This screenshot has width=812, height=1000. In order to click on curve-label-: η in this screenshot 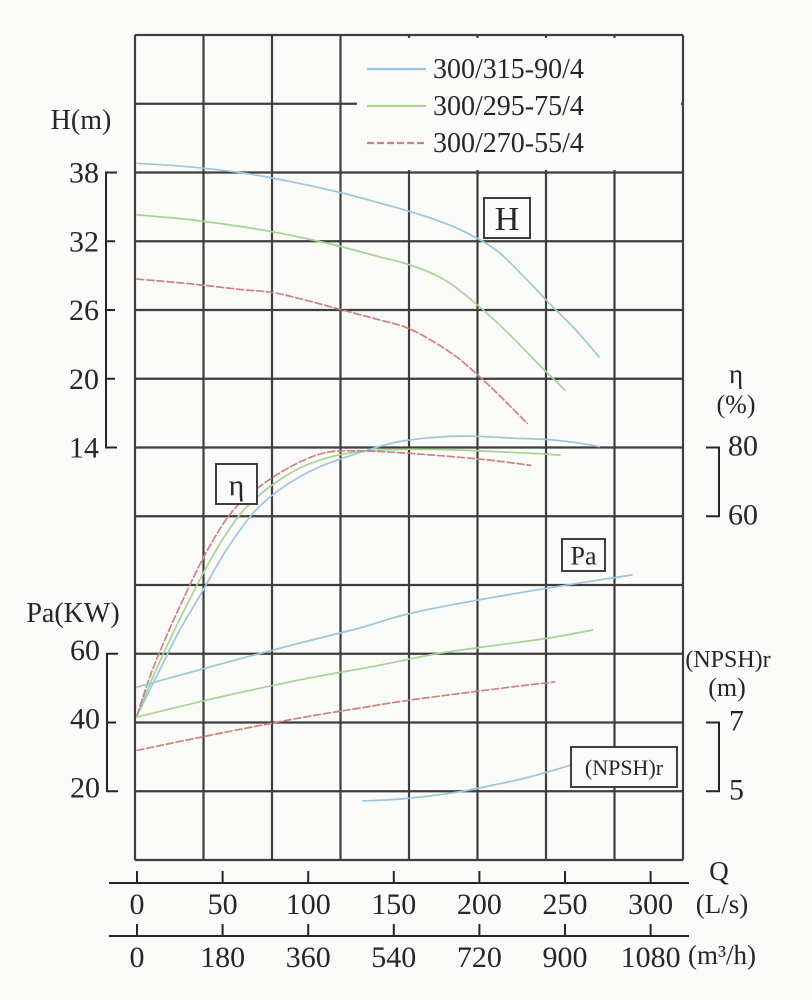, I will do `click(237, 485)`.